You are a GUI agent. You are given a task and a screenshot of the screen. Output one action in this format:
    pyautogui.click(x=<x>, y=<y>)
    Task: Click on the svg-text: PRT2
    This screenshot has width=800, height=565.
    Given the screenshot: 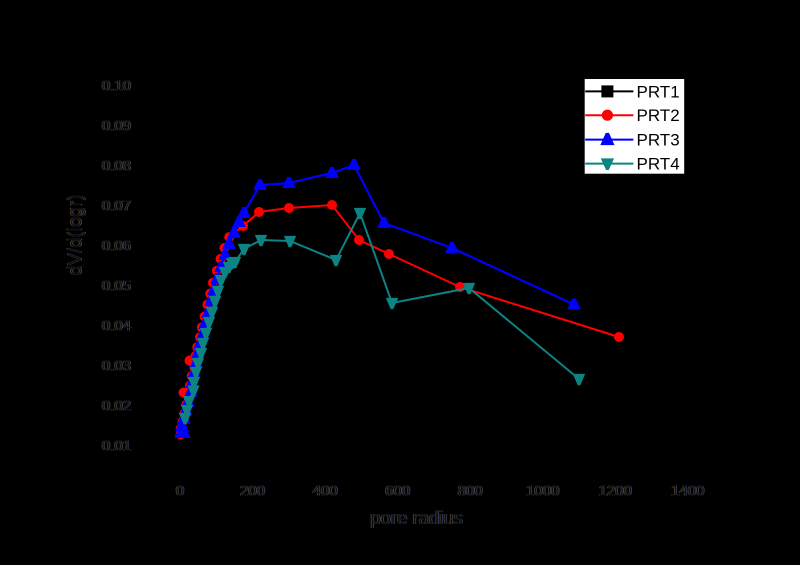 What is the action you would take?
    pyautogui.click(x=658, y=115)
    